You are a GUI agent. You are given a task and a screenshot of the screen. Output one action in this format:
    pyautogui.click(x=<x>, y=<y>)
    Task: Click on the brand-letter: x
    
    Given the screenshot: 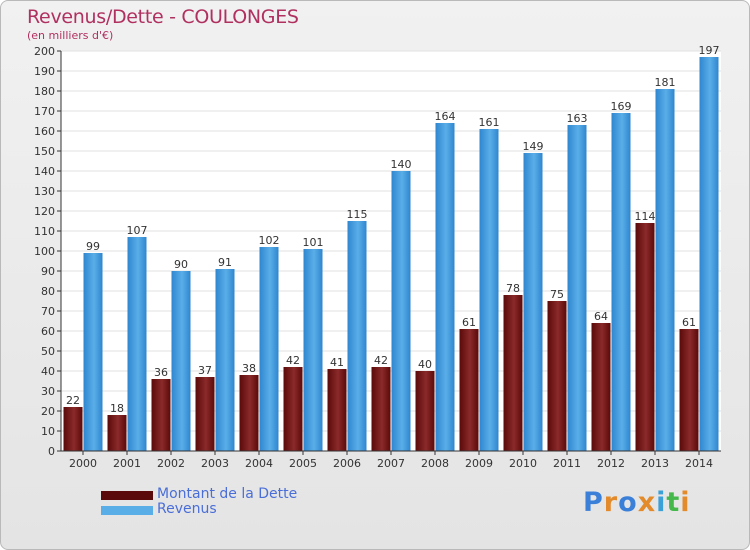 What is the action you would take?
    pyautogui.click(x=647, y=502)
    